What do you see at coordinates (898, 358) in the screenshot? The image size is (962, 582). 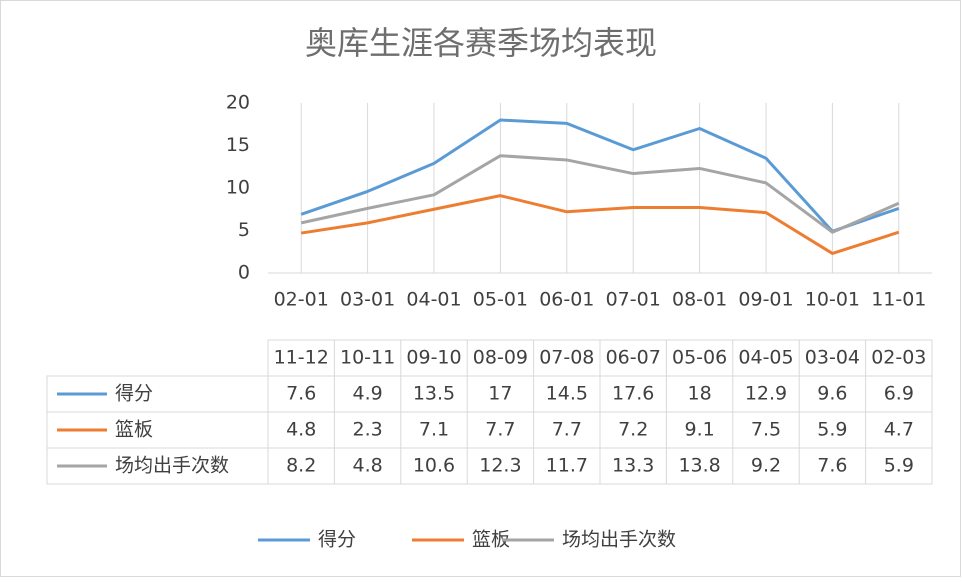 I see `table-header: 02-03` at bounding box center [898, 358].